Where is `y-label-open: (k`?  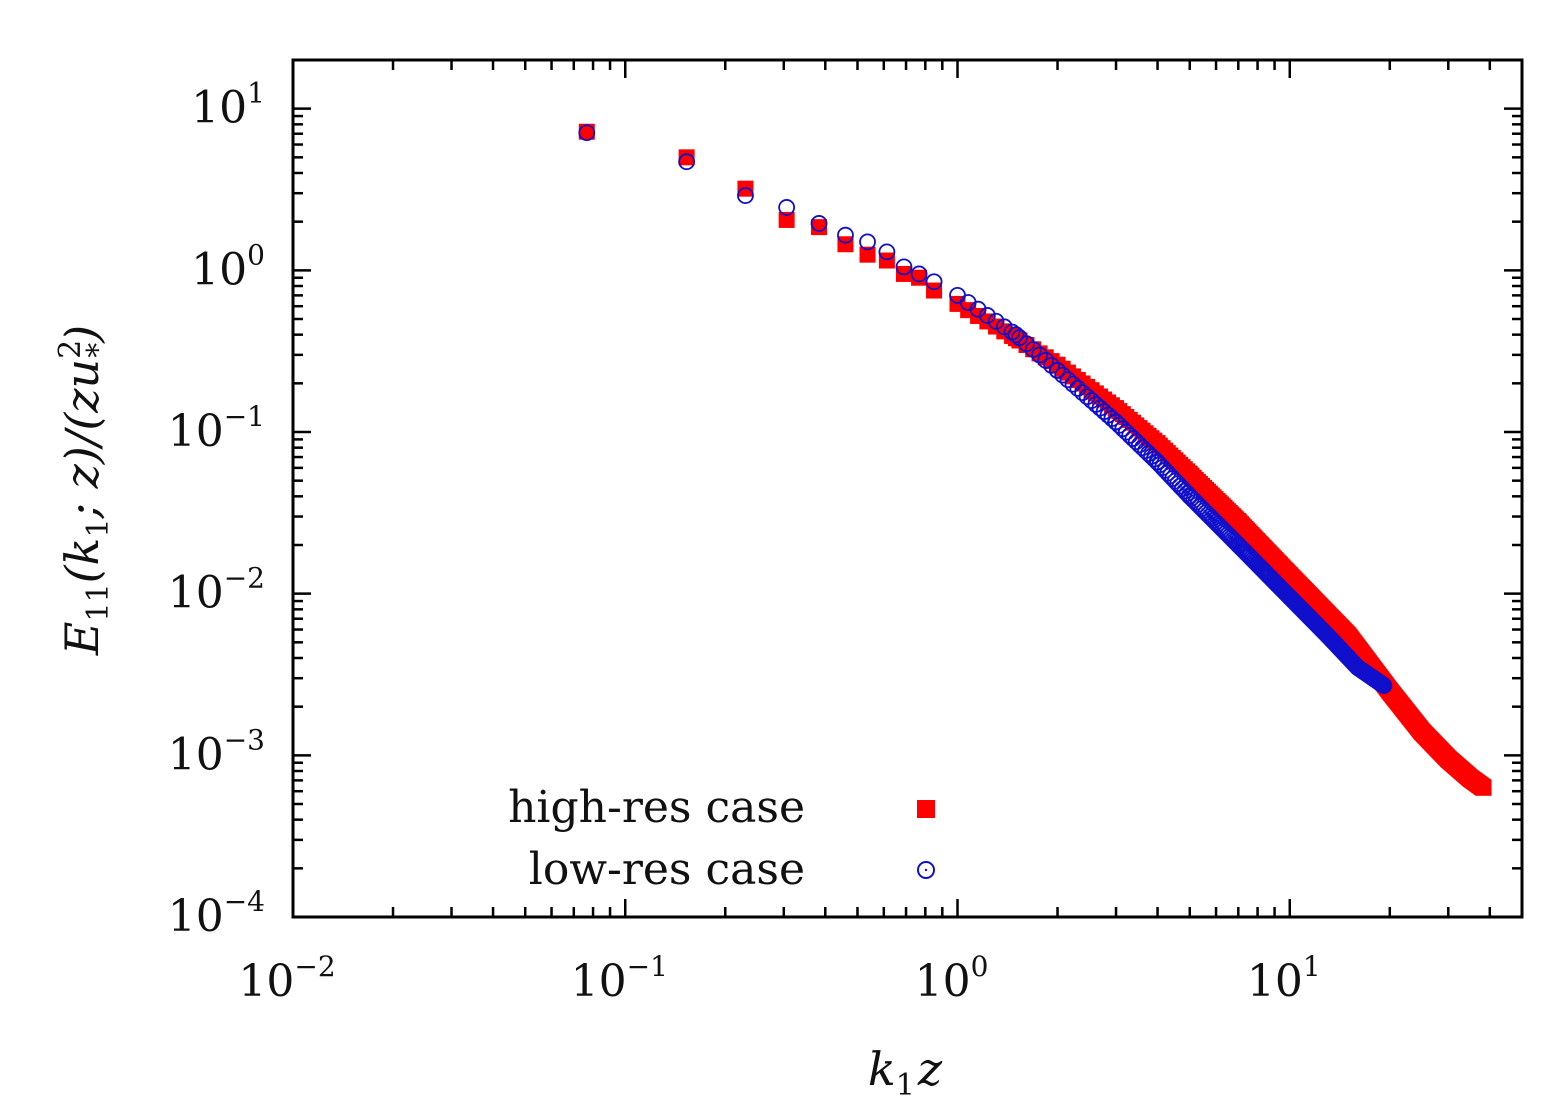
y-label-open: (k is located at coordinates (82, 561).